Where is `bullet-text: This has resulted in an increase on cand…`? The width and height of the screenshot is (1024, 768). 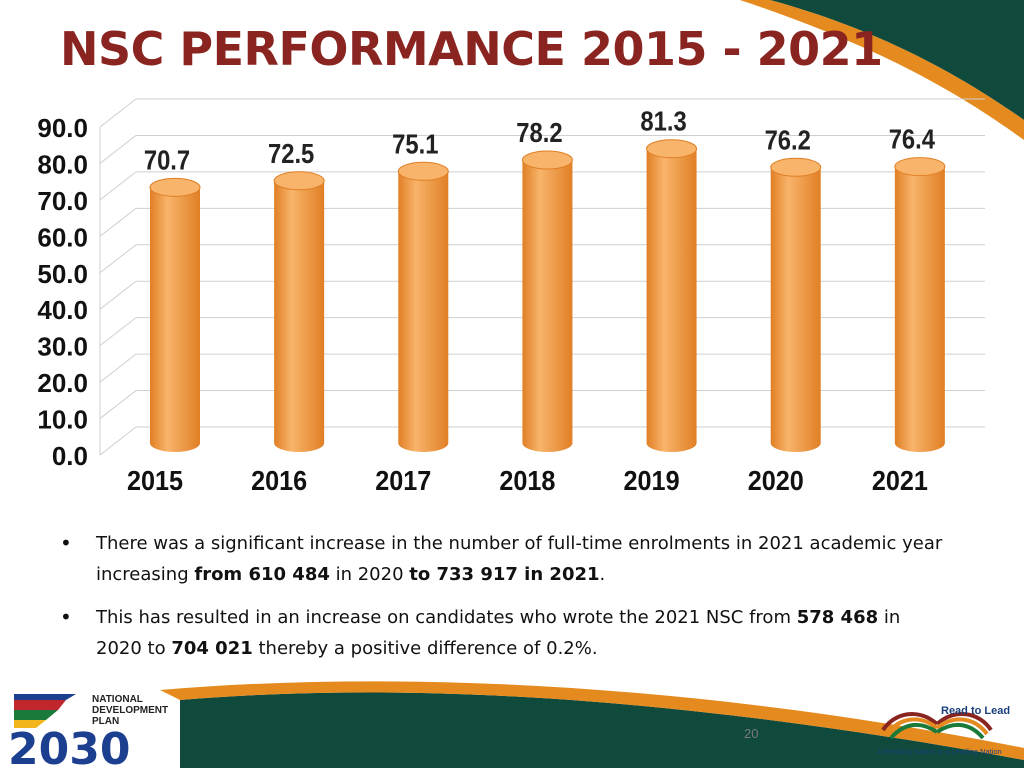 bullet-text: This has resulted in an increase on cand… is located at coordinates (498, 633).